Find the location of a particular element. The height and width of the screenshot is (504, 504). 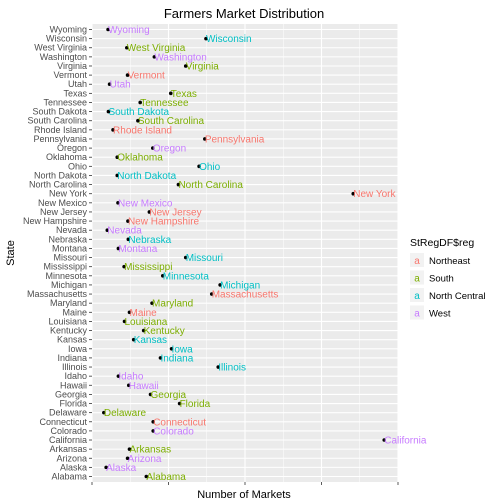

y-tick-label: Idaho is located at coordinates (75, 376).